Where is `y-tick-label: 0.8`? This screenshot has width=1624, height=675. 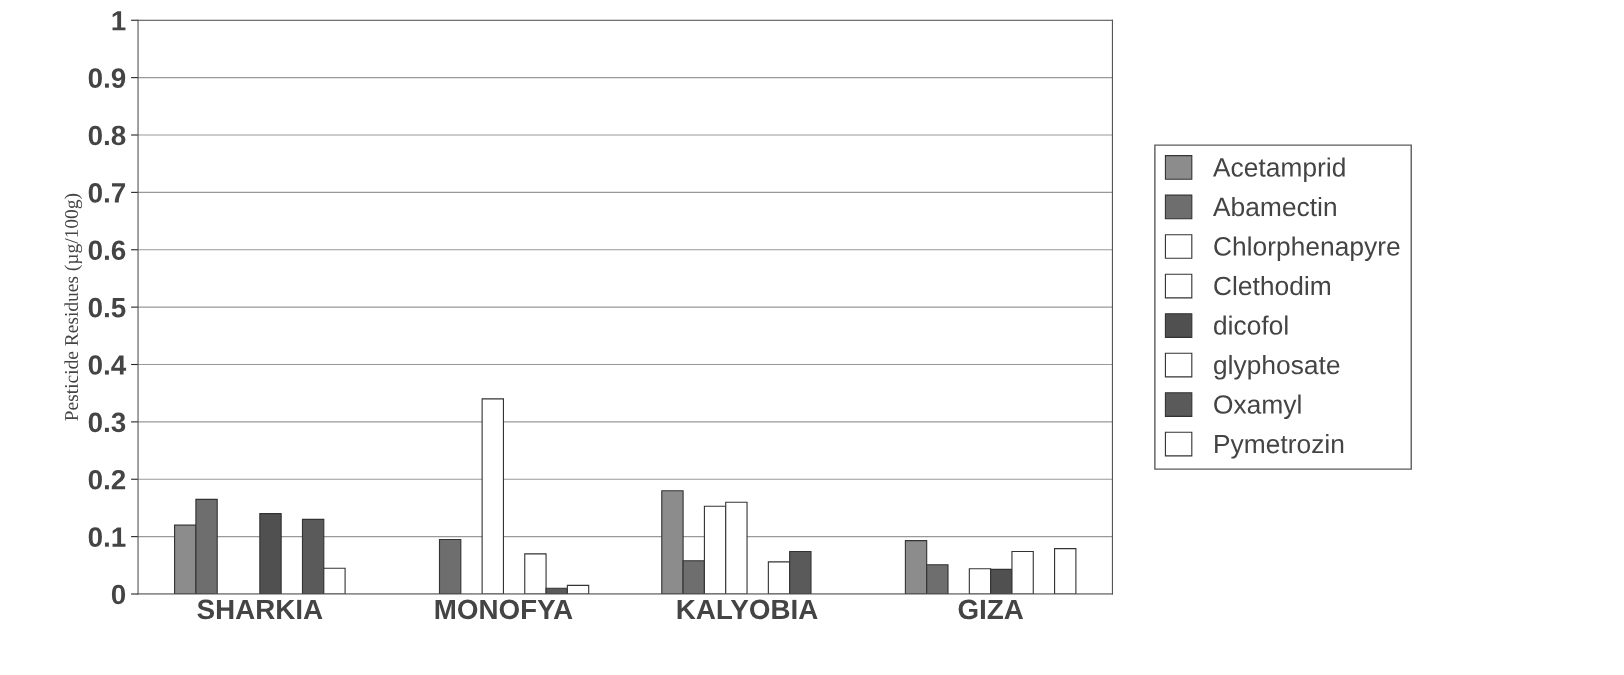 y-tick-label: 0.8 is located at coordinates (107, 135).